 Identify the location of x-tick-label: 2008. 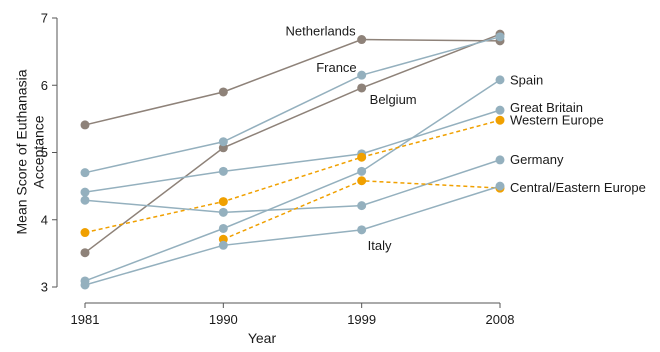
(500, 319).